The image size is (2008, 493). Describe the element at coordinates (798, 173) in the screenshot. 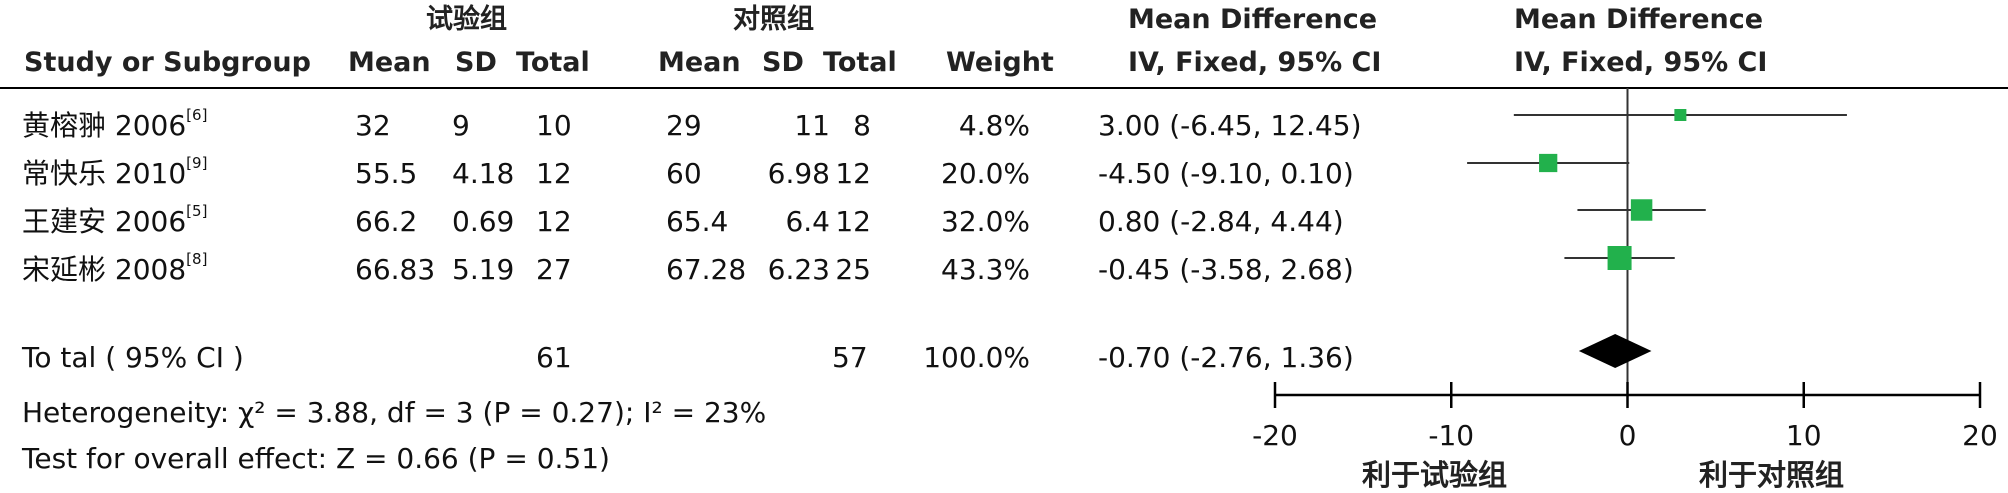

I see `study-ctl-sd: 6.98` at that location.